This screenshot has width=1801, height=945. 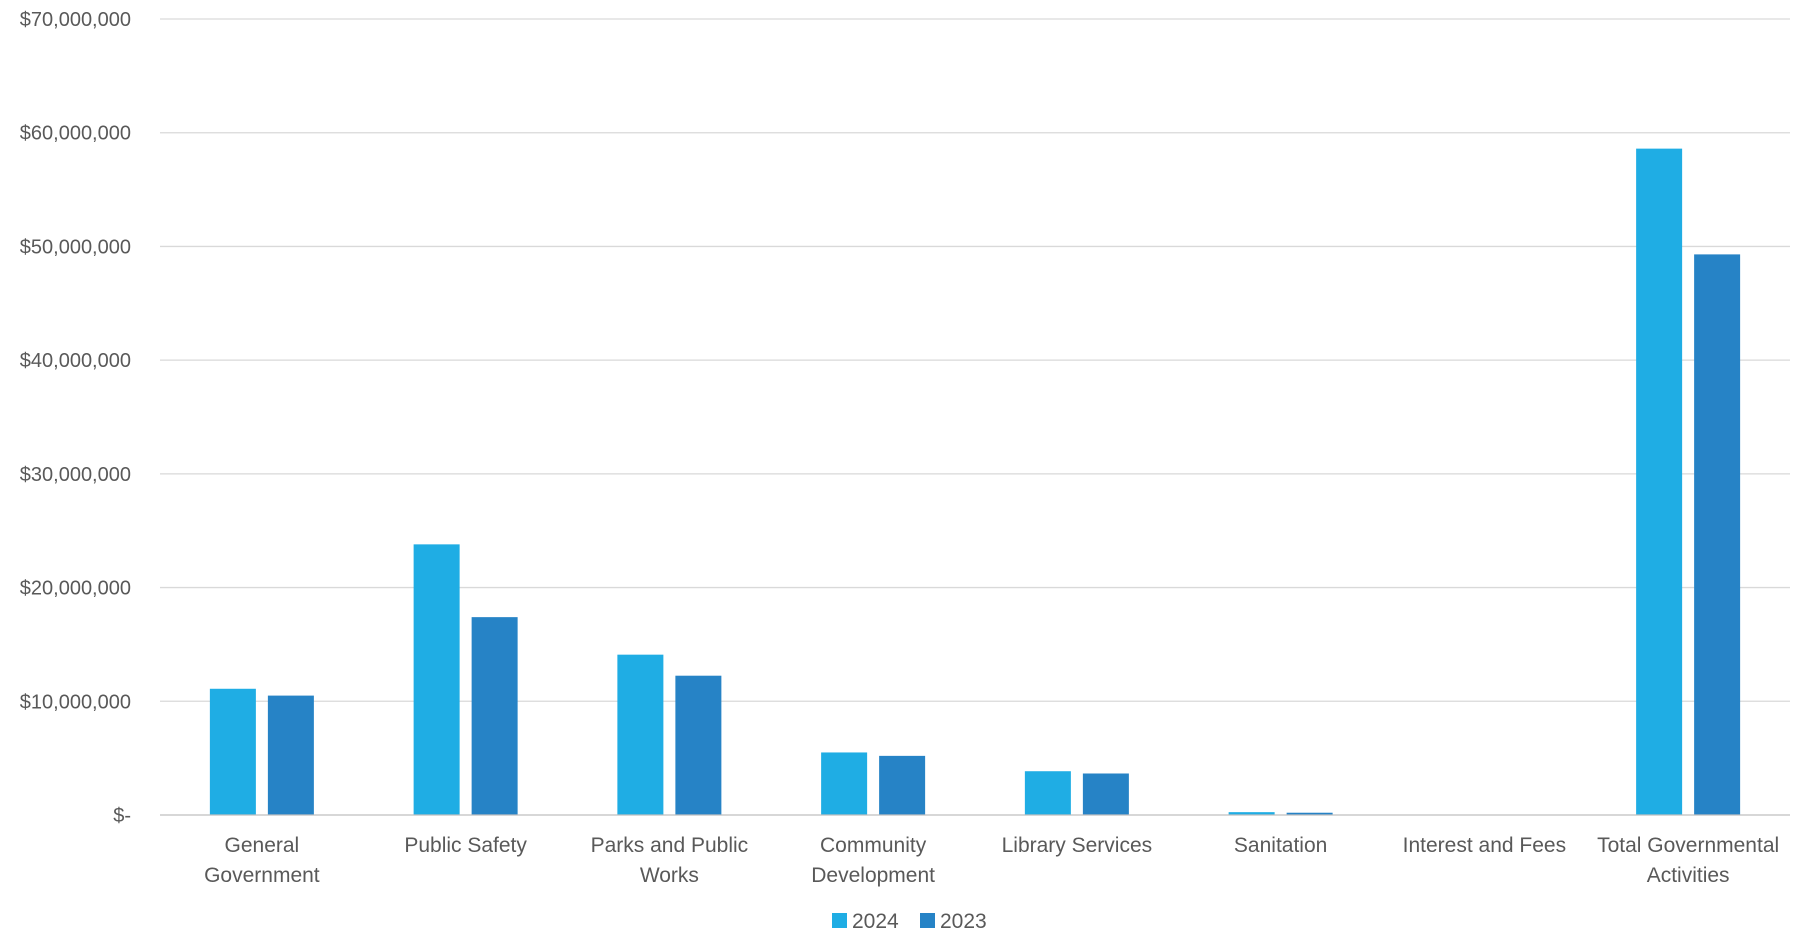 What do you see at coordinates (669, 875) in the screenshot?
I see `x-tick-label: Works` at bounding box center [669, 875].